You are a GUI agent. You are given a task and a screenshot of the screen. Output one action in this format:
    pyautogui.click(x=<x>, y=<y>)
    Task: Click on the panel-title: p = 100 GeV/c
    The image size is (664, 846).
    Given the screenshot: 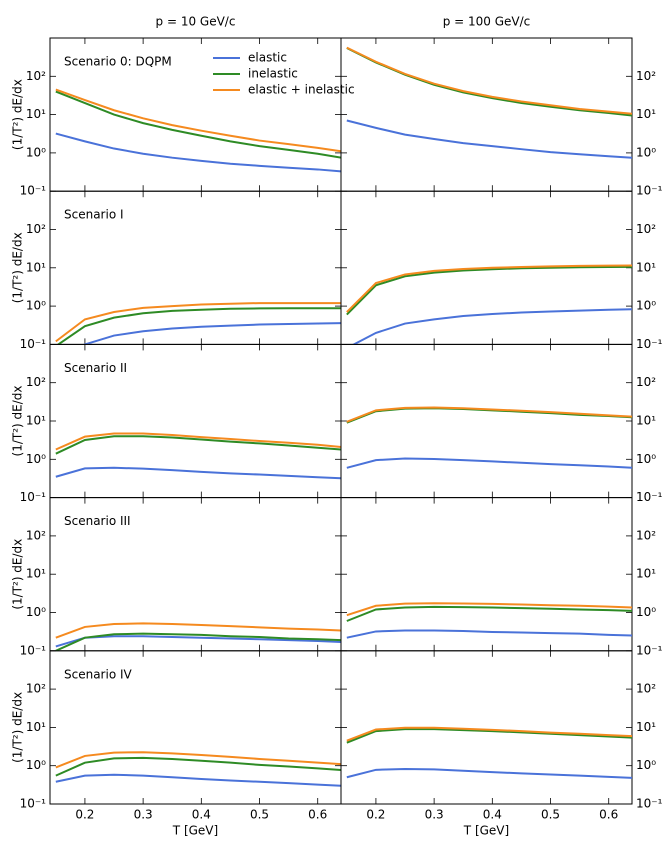 What is the action you would take?
    pyautogui.click(x=487, y=22)
    